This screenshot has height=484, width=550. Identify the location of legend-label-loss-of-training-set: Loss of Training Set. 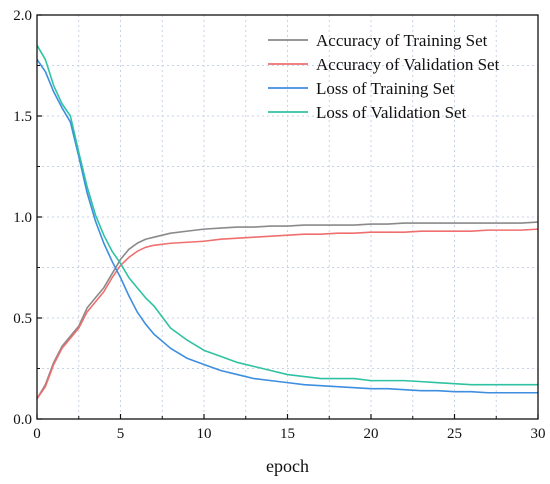
(385, 88).